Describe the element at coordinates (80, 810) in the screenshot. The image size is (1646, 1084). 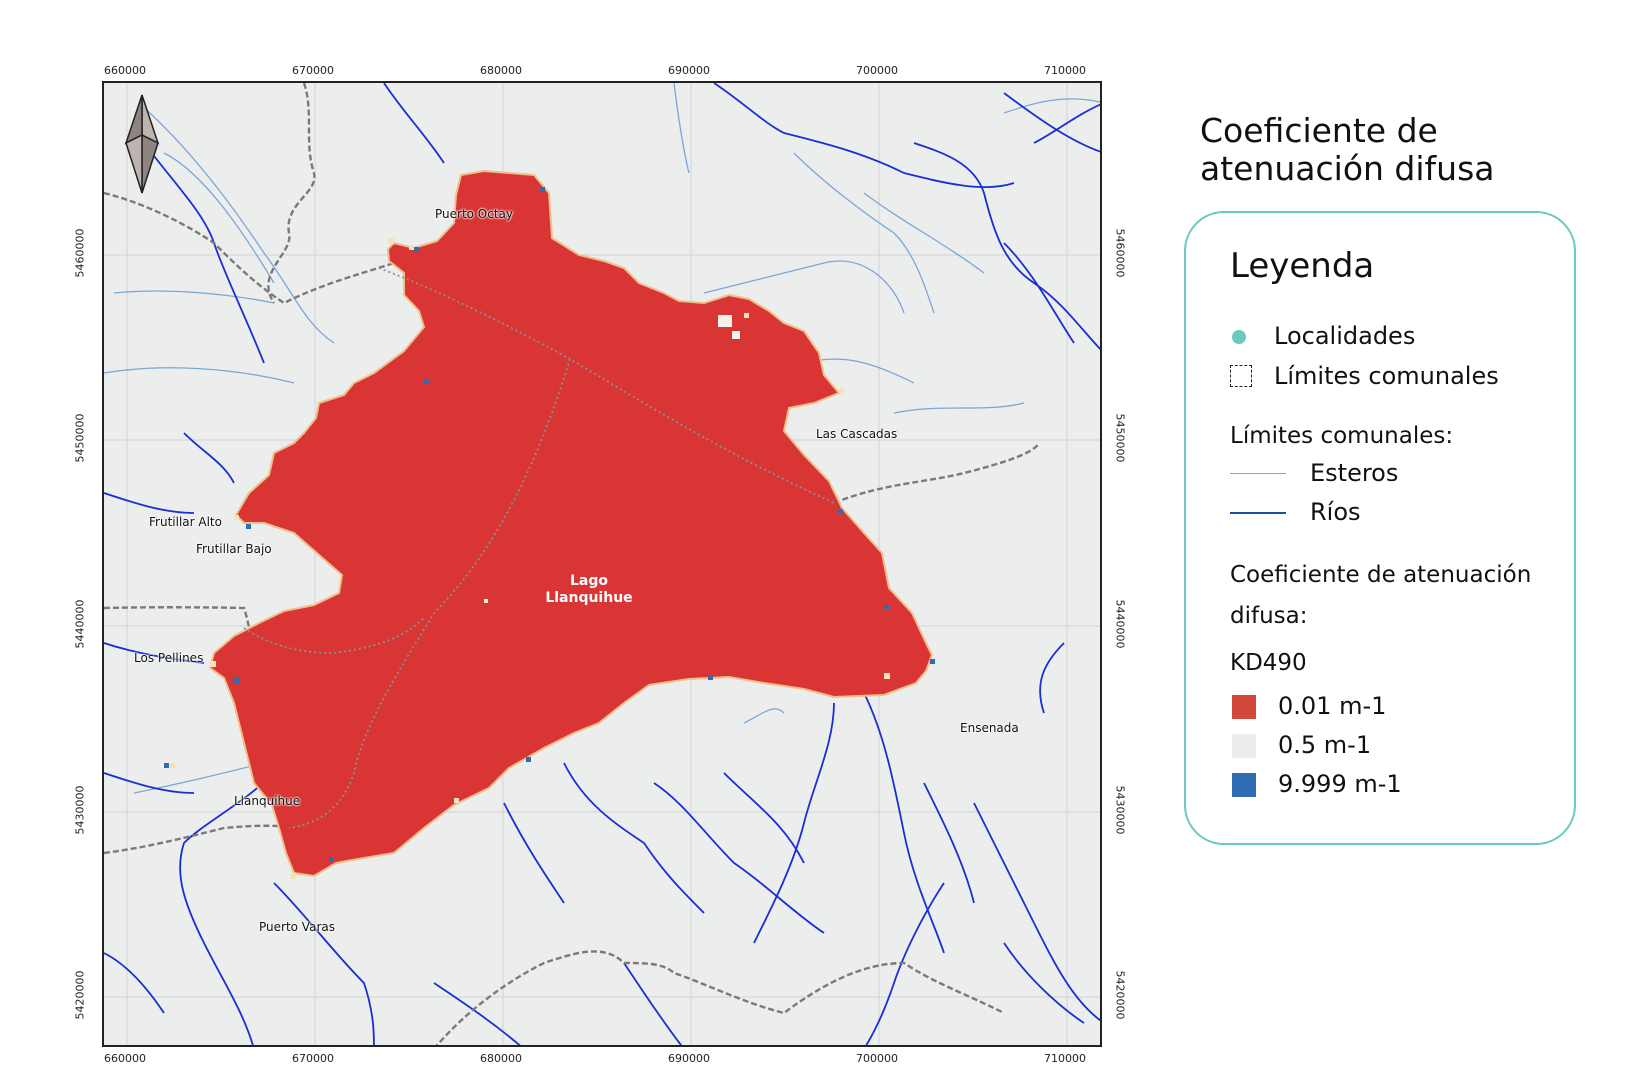
I see `tick-left-5430000: 5430000` at that location.